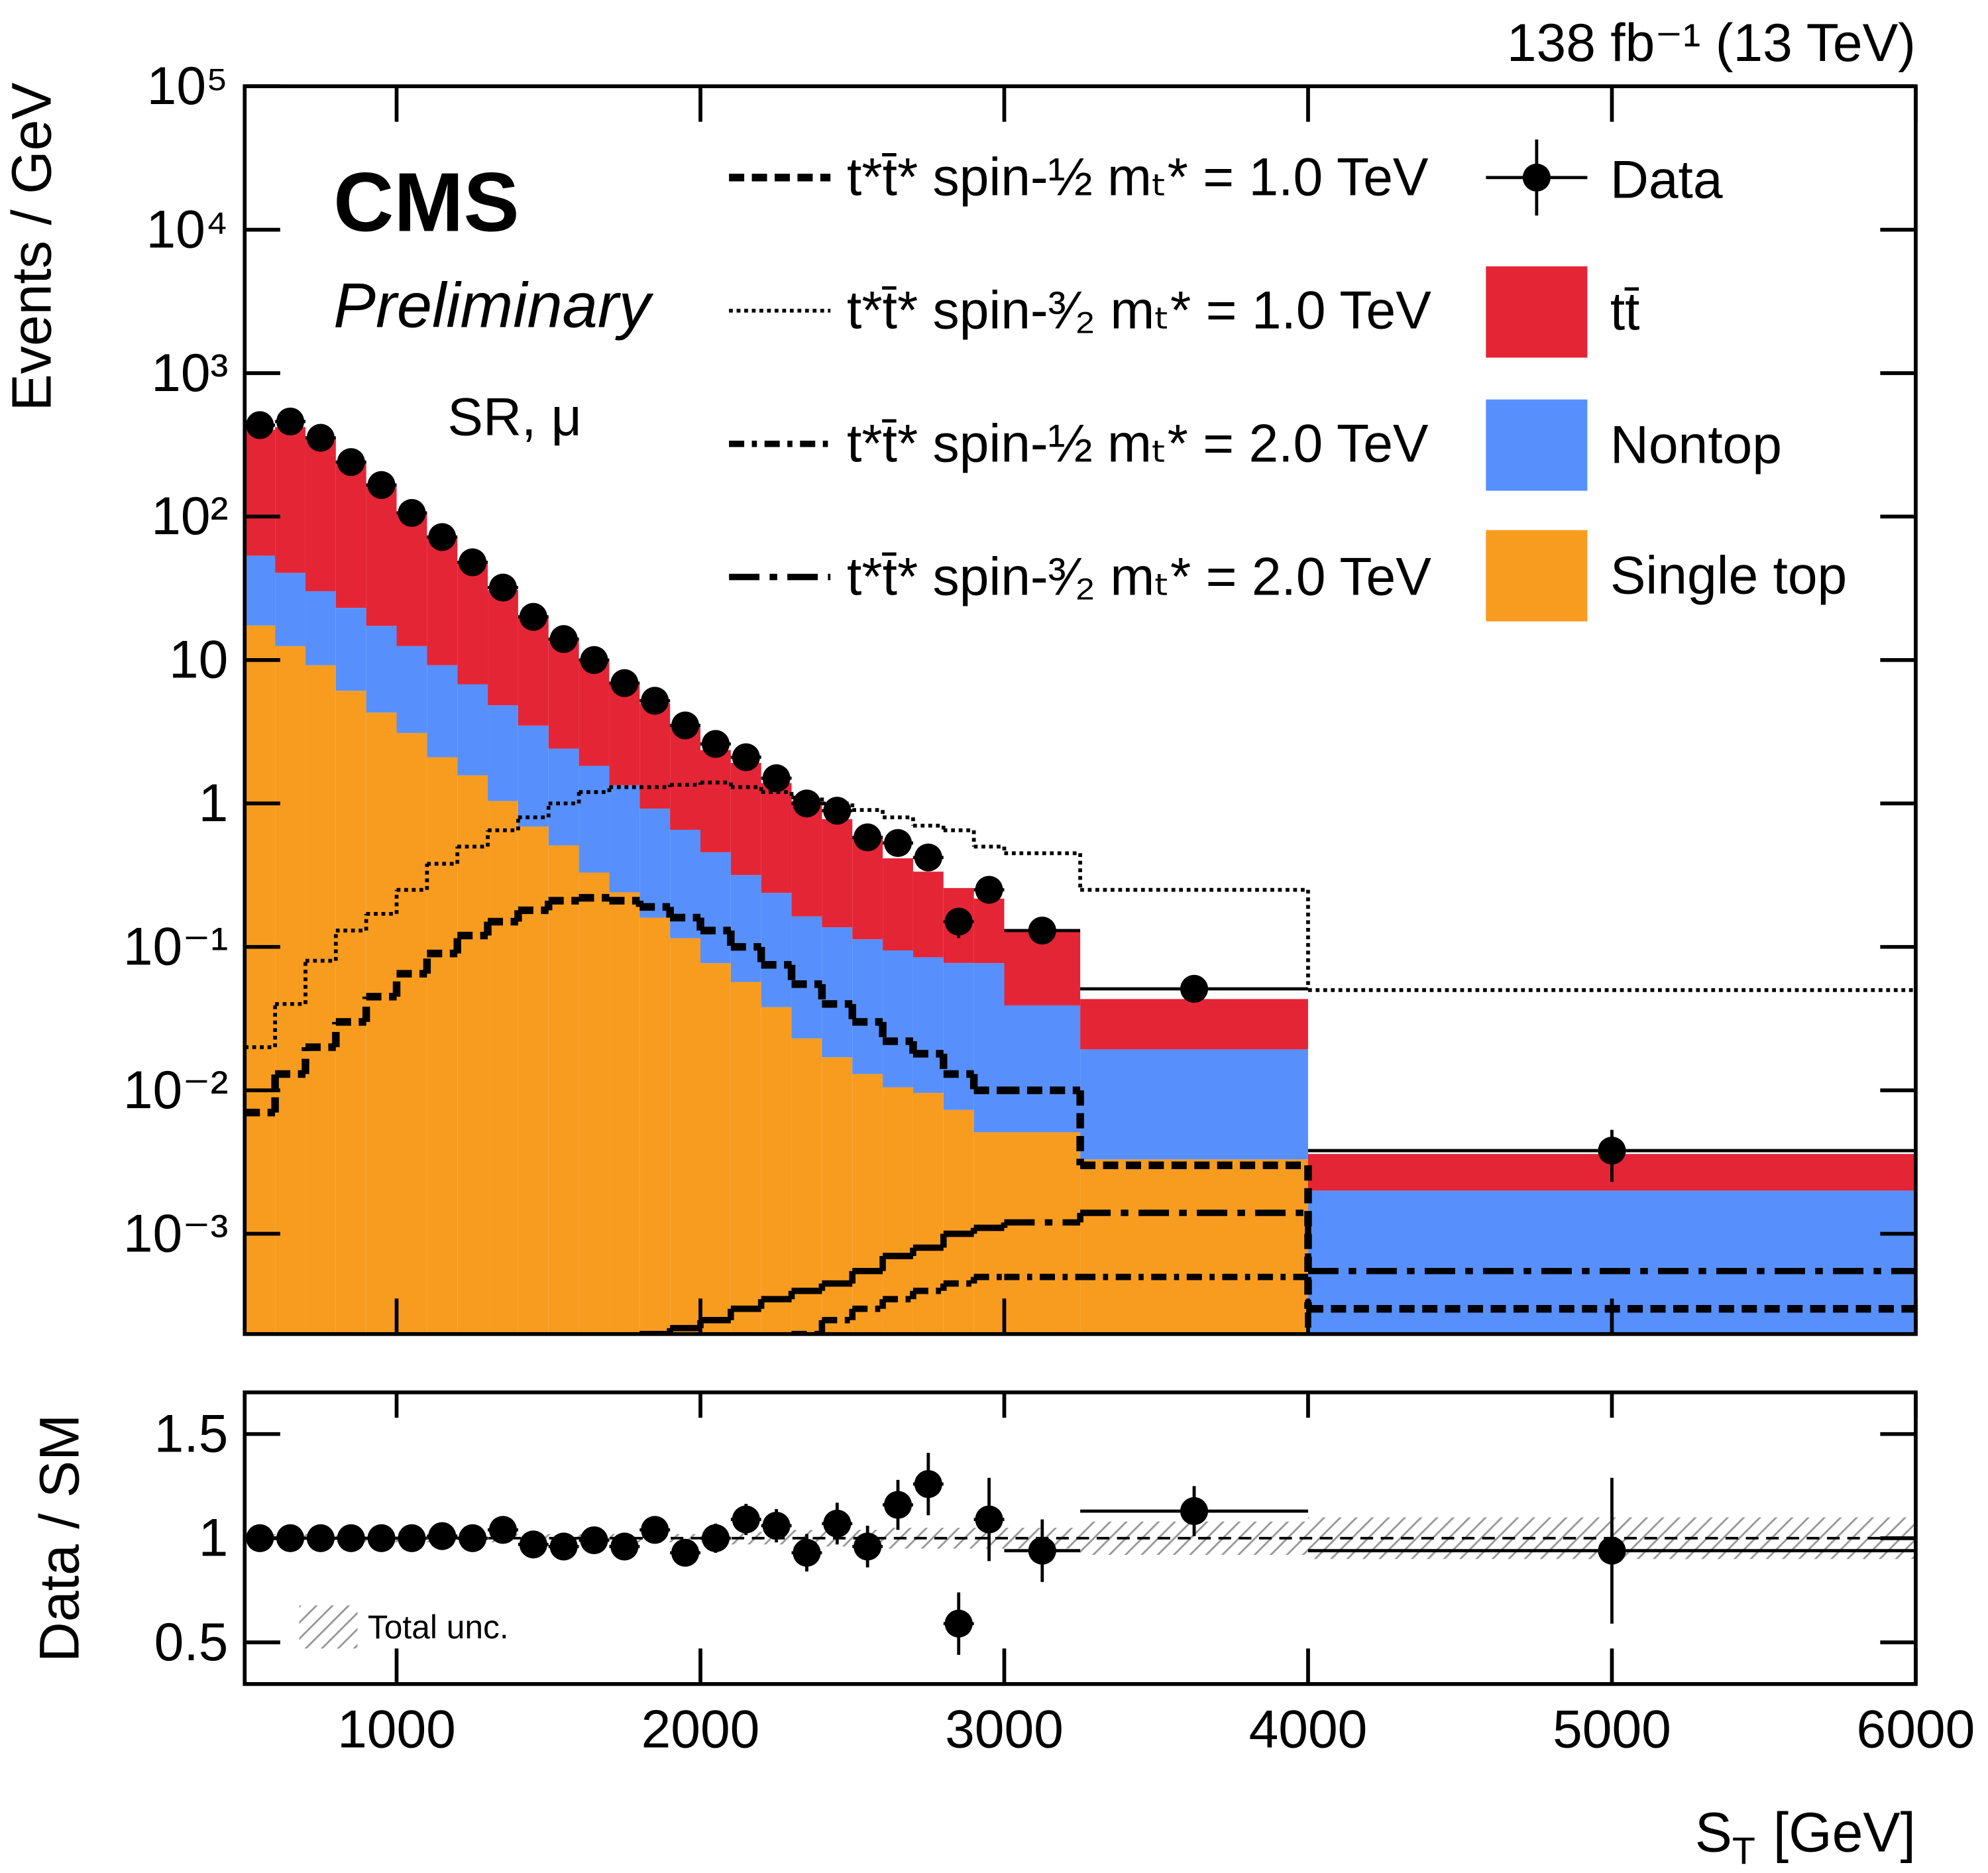  I want to click on legend-band-swatch, so click(328, 1627).